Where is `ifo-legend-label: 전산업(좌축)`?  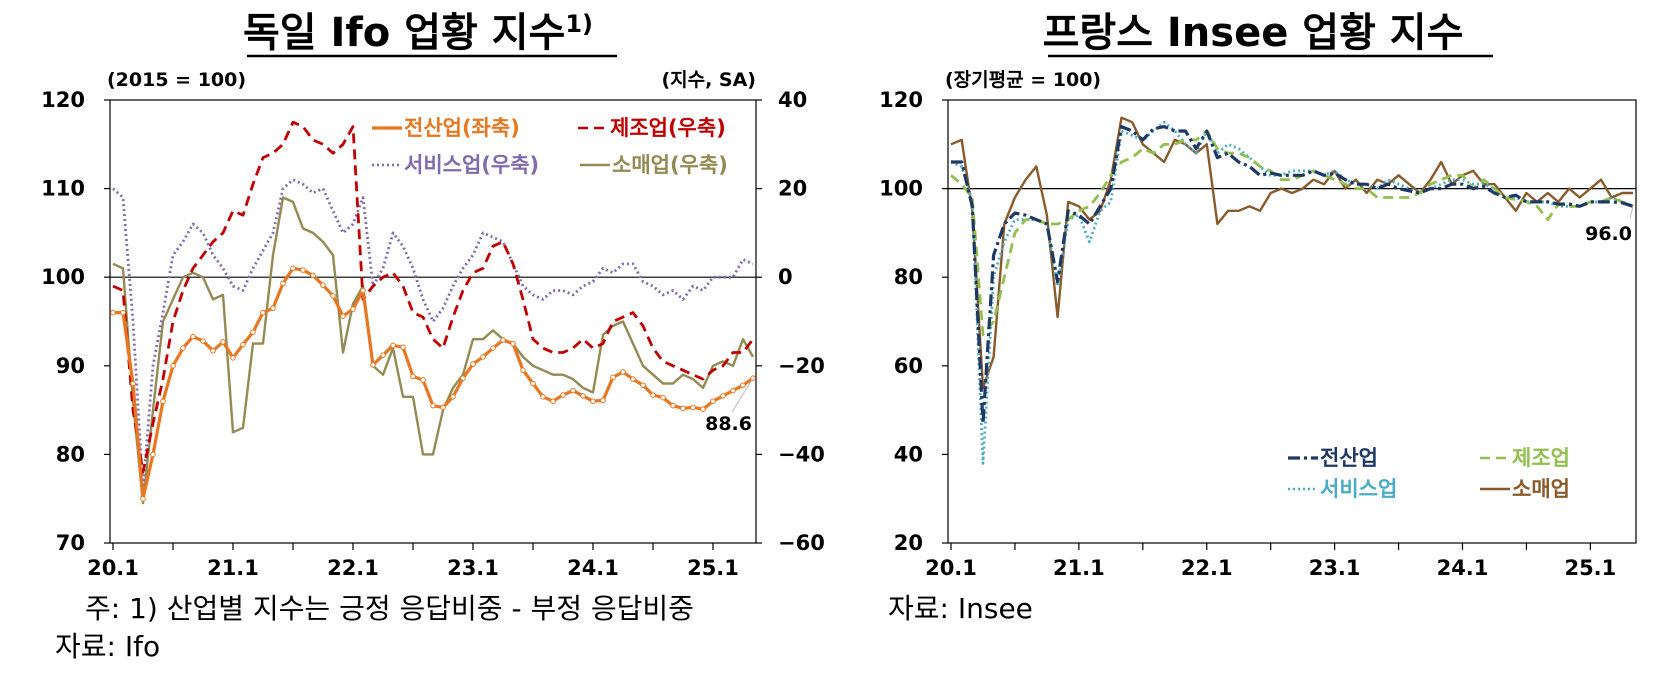
ifo-legend-label: 전산업(좌축) is located at coordinates (462, 128).